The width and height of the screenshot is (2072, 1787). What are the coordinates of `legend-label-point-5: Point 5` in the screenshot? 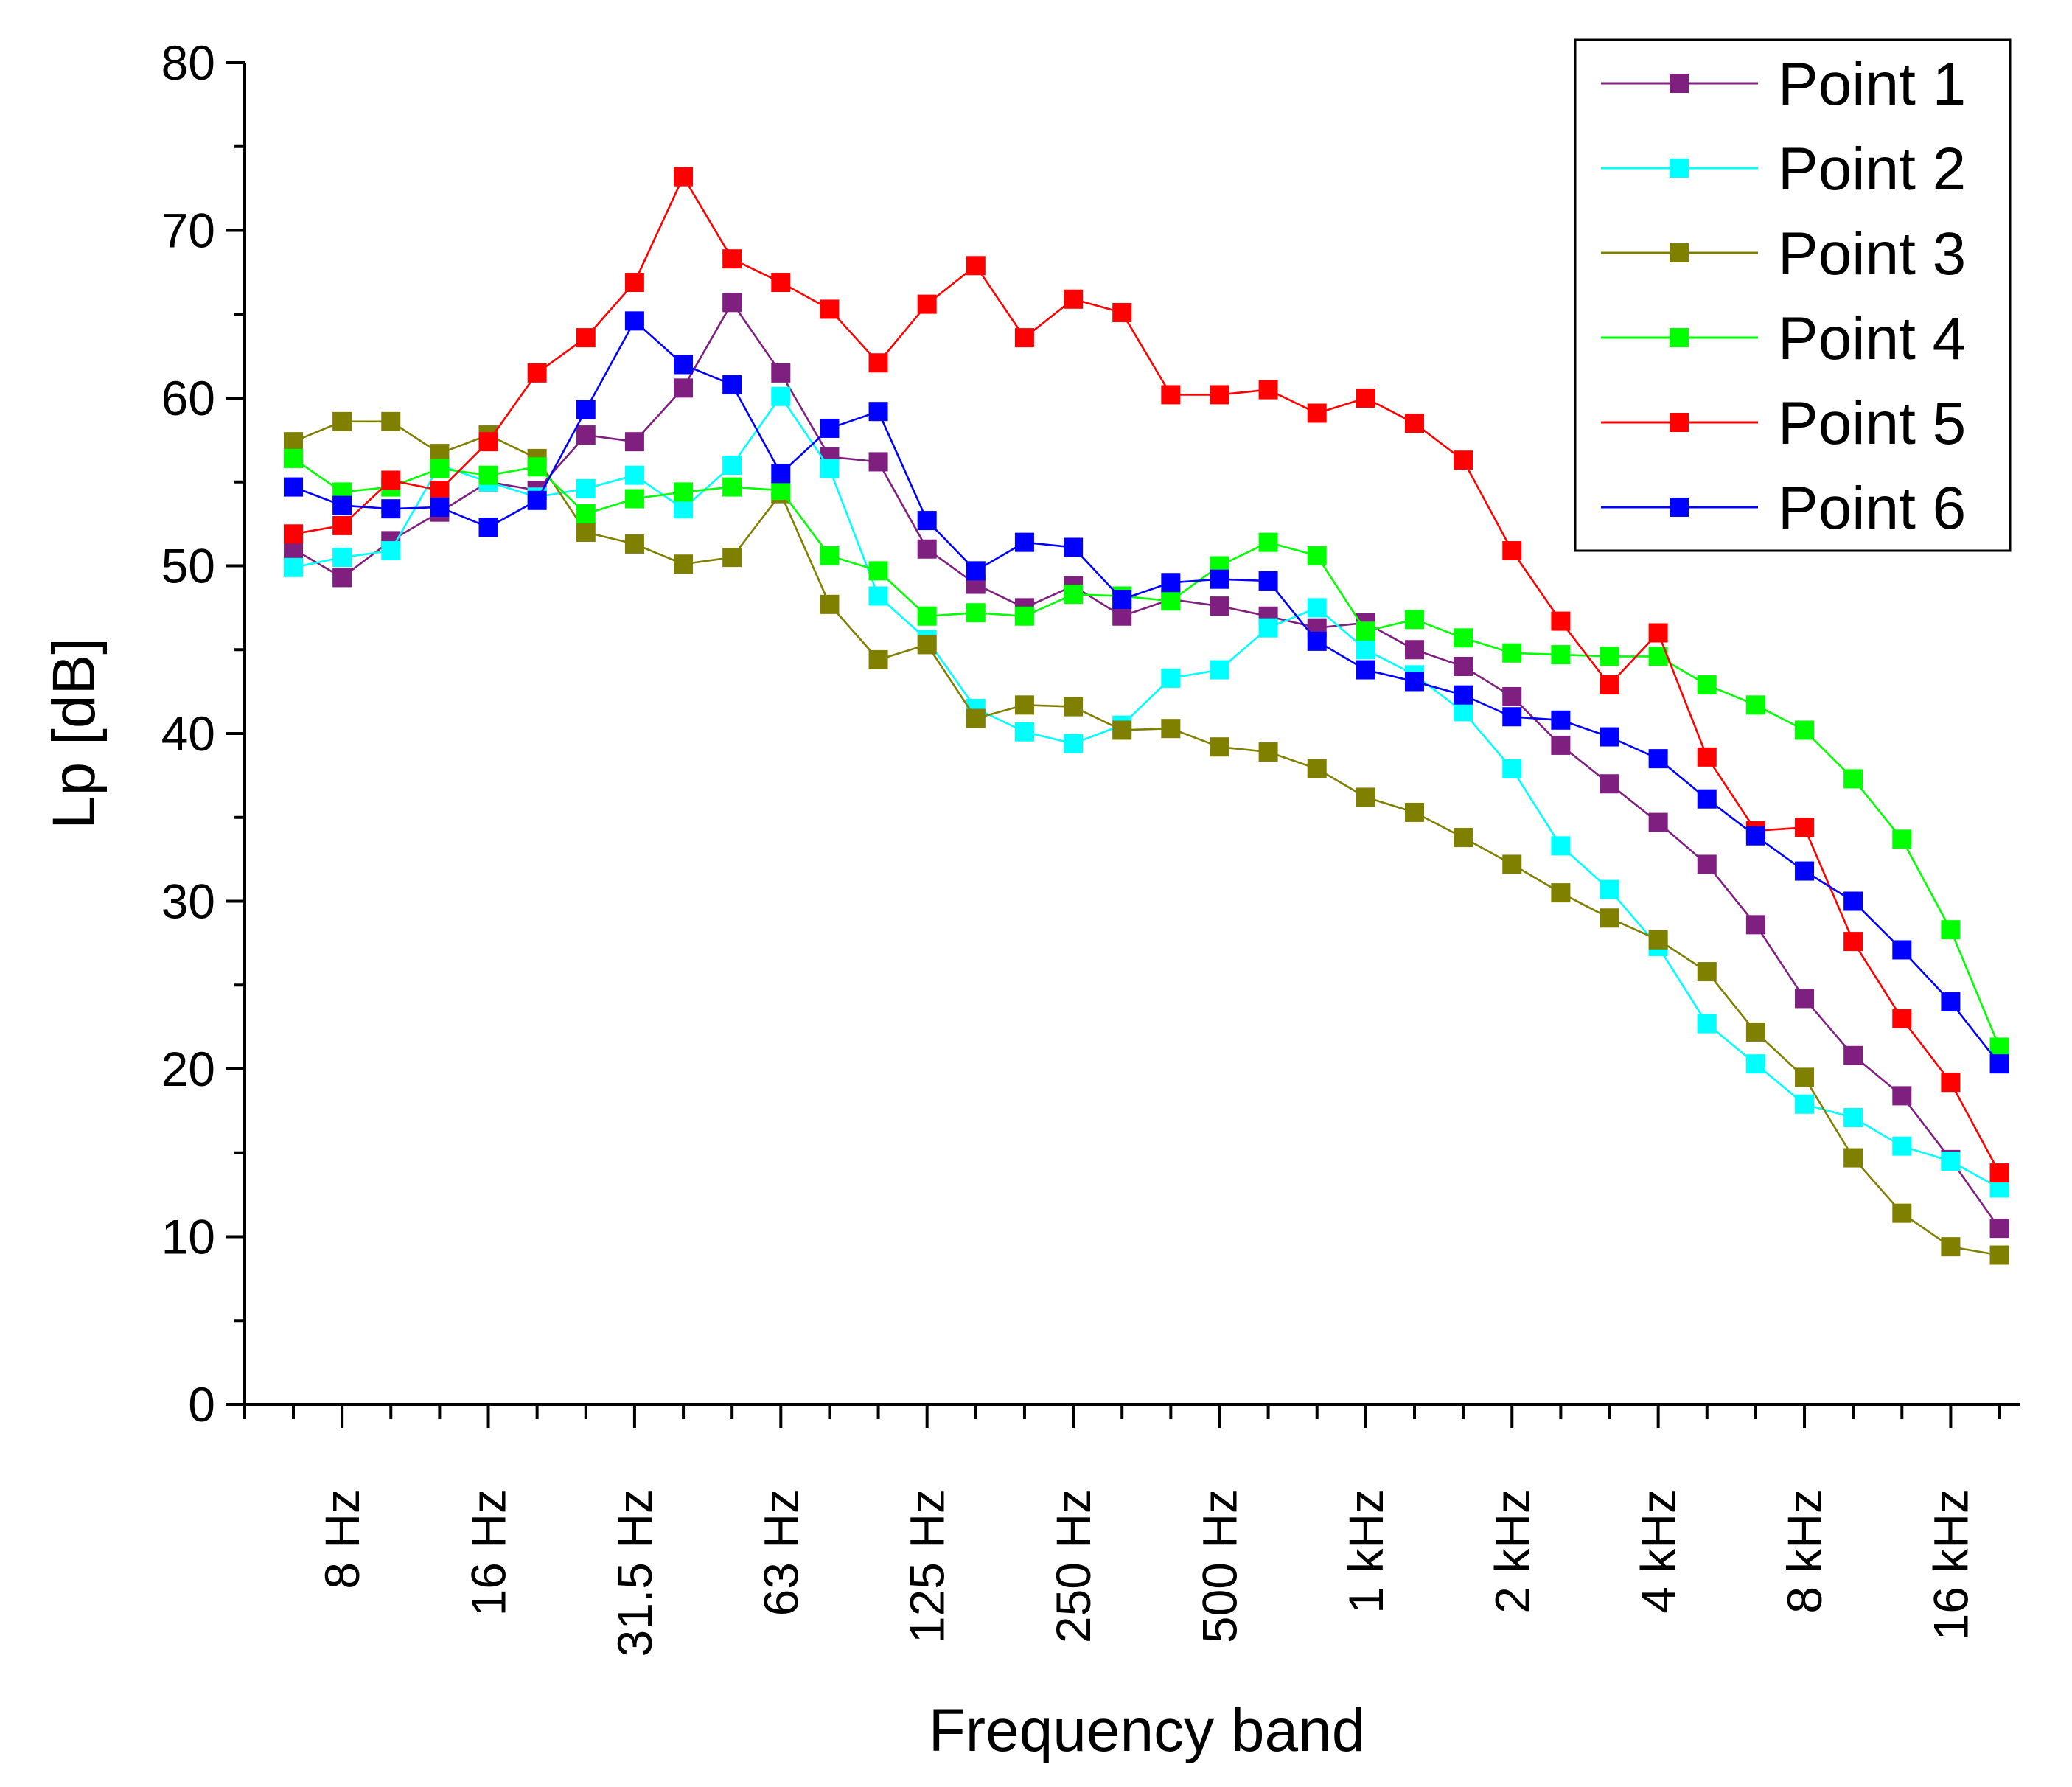 It's located at (1872, 424).